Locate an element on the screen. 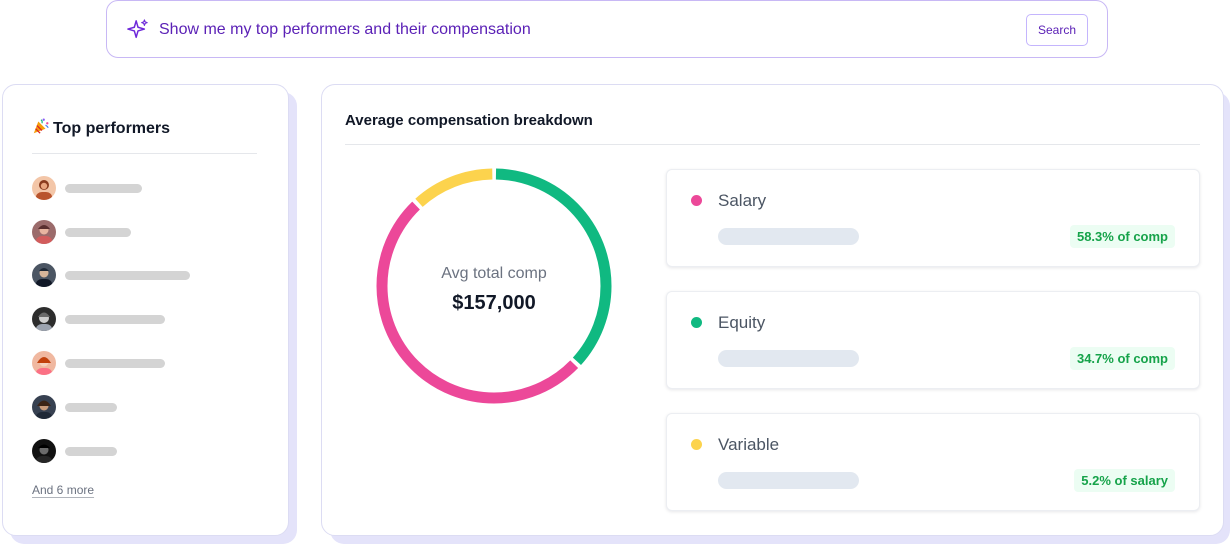 The height and width of the screenshot is (544, 1232). variable-row: Variable 5.2% of salary is located at coordinates (933, 462).